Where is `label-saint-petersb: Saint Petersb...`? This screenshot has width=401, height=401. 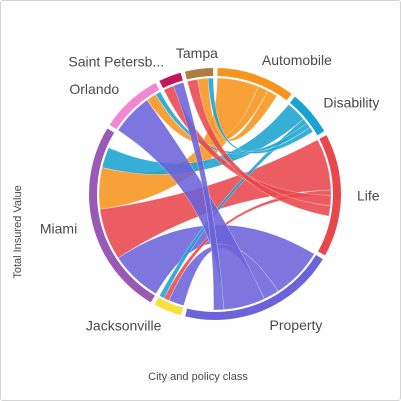 label-saint-petersb: Saint Petersb... is located at coordinates (116, 61).